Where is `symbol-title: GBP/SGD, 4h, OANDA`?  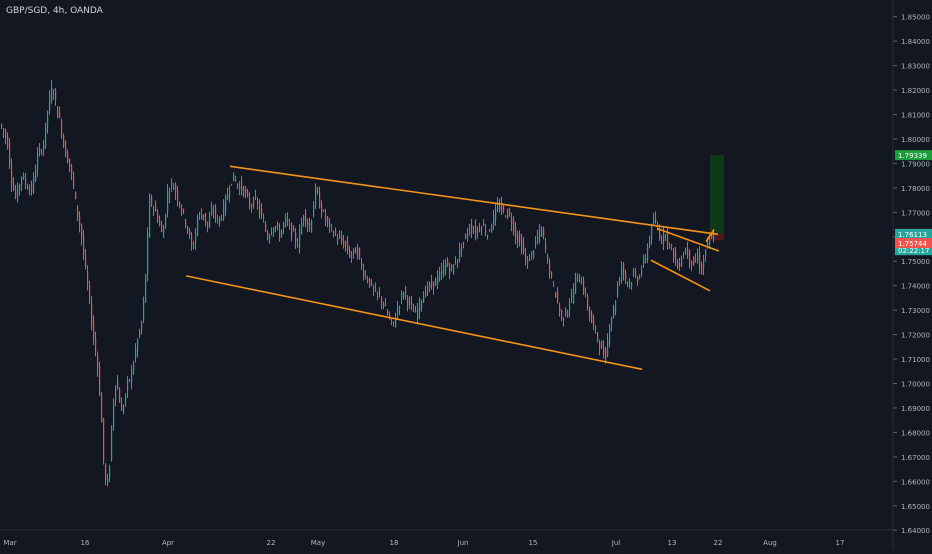 symbol-title: GBP/SGD, 4h, OANDA is located at coordinates (54, 11).